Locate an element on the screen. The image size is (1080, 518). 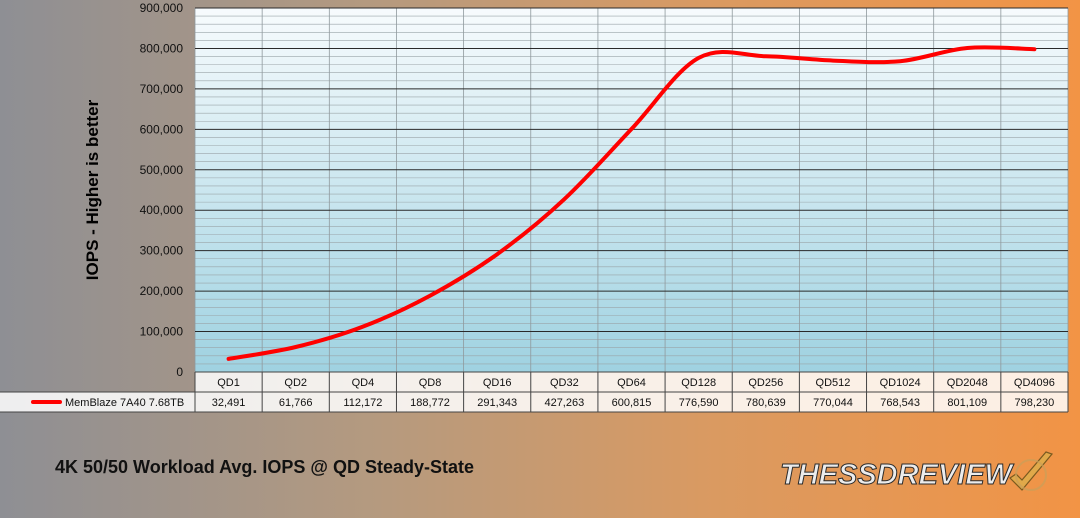
y-tick-label: 900,000 is located at coordinates (162, 8).